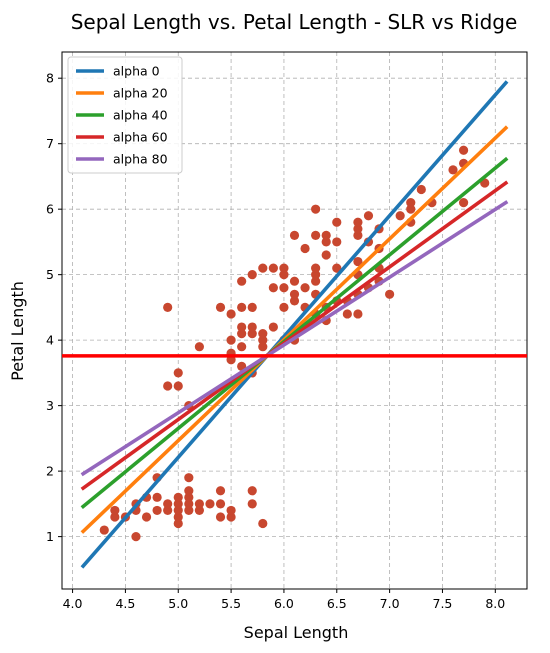  What do you see at coordinates (140, 159) in the screenshot?
I see `legend-label: alpha 80` at bounding box center [140, 159].